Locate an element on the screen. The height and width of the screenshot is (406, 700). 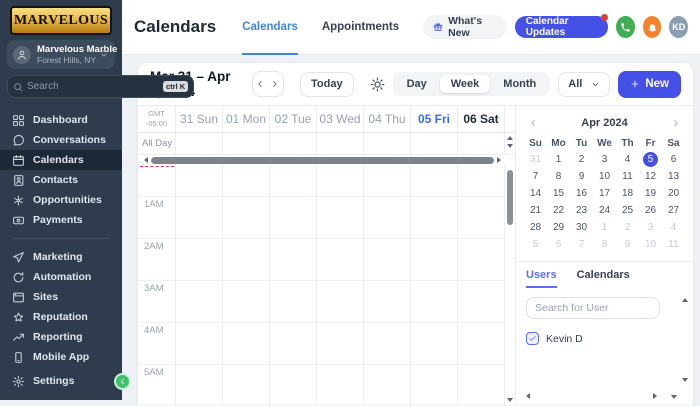
mini-cal-day: 28 is located at coordinates (535, 227).